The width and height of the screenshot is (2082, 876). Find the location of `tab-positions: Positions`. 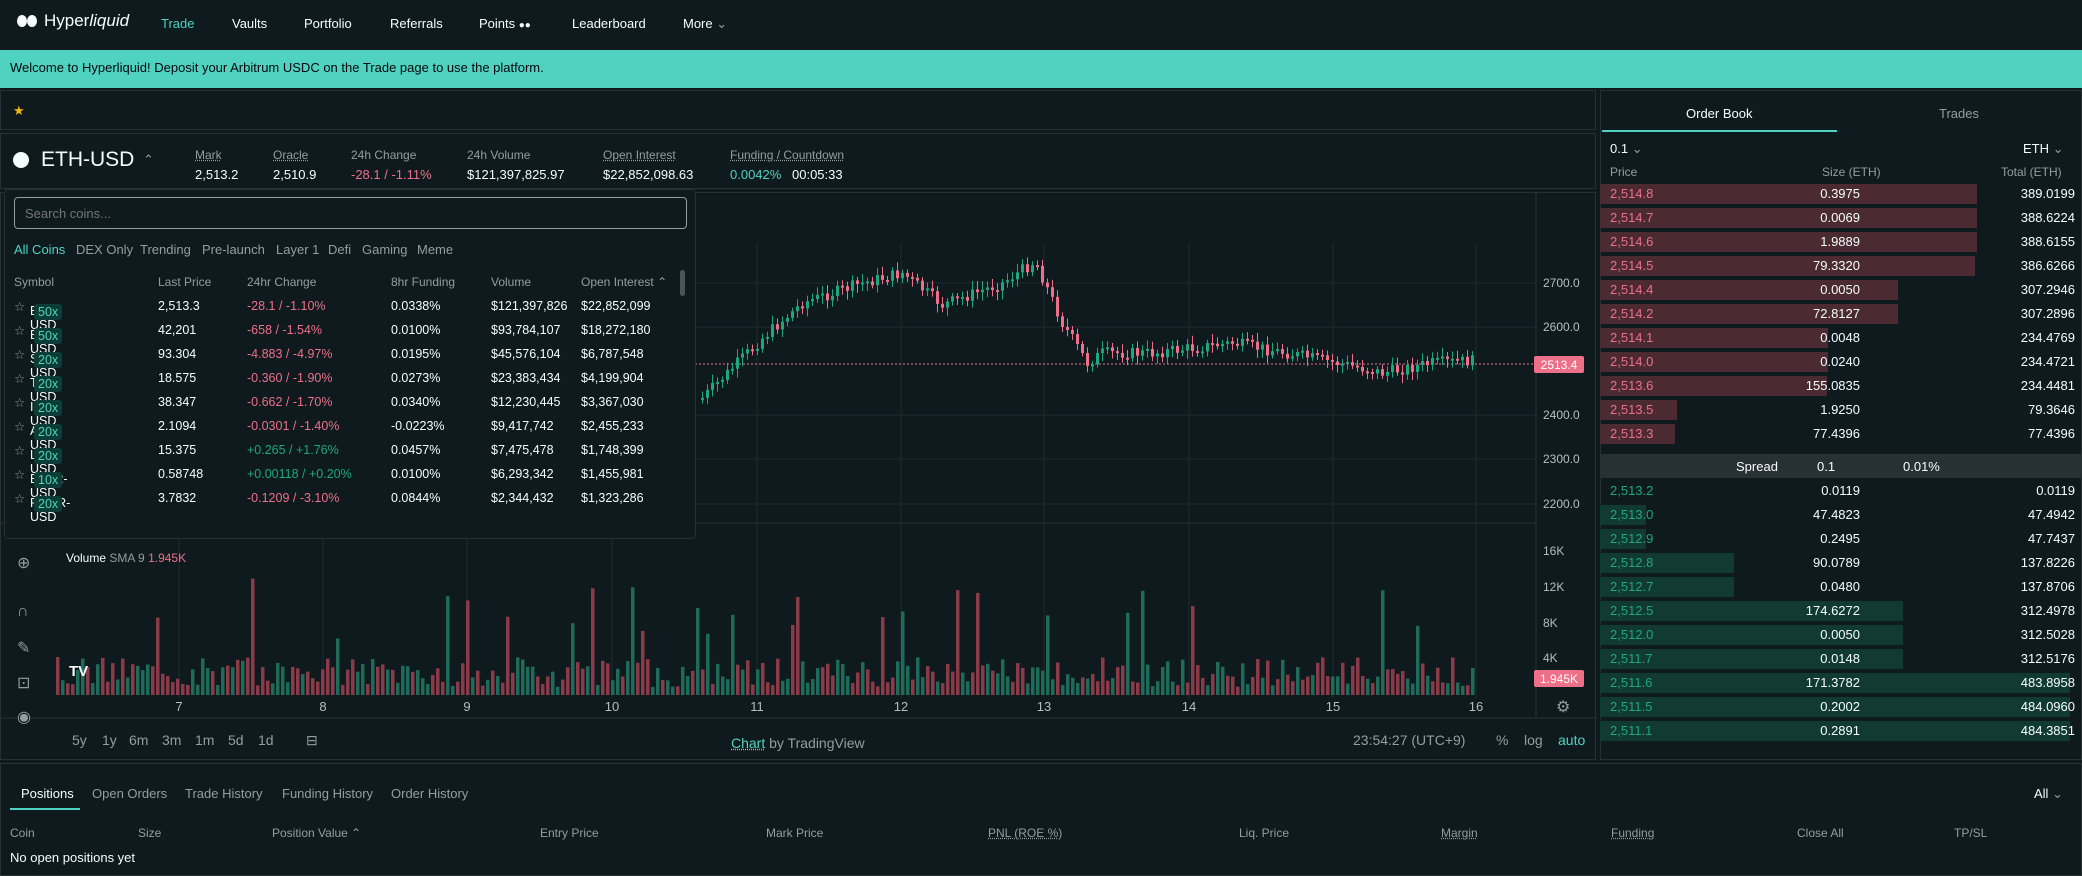

tab-positions: Positions is located at coordinates (47, 793).